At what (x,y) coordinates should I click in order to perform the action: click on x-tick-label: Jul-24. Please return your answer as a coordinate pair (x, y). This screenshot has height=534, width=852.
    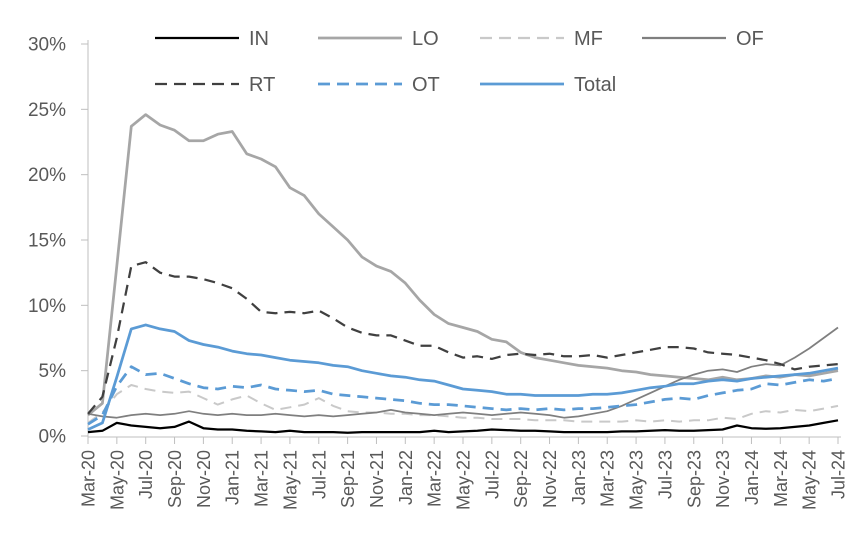
    Looking at the image, I should click on (839, 474).